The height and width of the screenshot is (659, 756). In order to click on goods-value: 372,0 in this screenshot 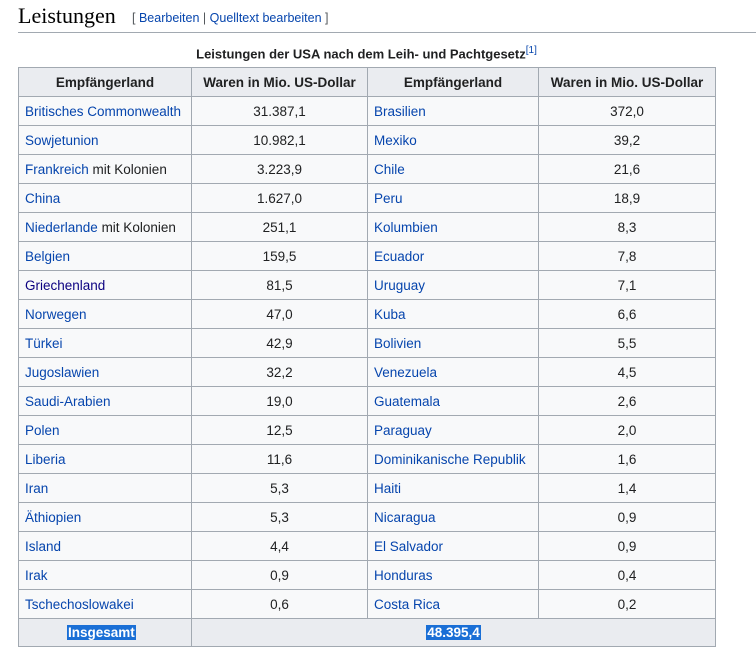, I will do `click(627, 111)`.